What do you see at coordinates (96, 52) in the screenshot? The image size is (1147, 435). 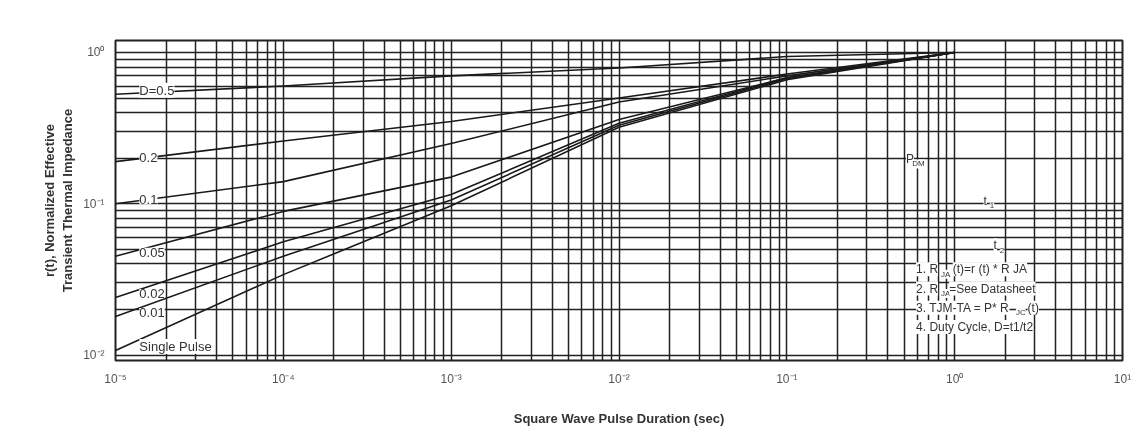 I see `y-tick-label: 10⁰` at bounding box center [96, 52].